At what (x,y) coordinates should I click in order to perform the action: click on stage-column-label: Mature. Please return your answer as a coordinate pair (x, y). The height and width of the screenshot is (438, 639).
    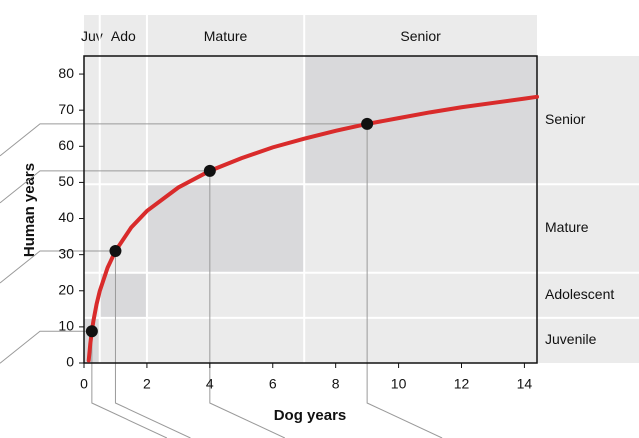
    Looking at the image, I should click on (226, 36).